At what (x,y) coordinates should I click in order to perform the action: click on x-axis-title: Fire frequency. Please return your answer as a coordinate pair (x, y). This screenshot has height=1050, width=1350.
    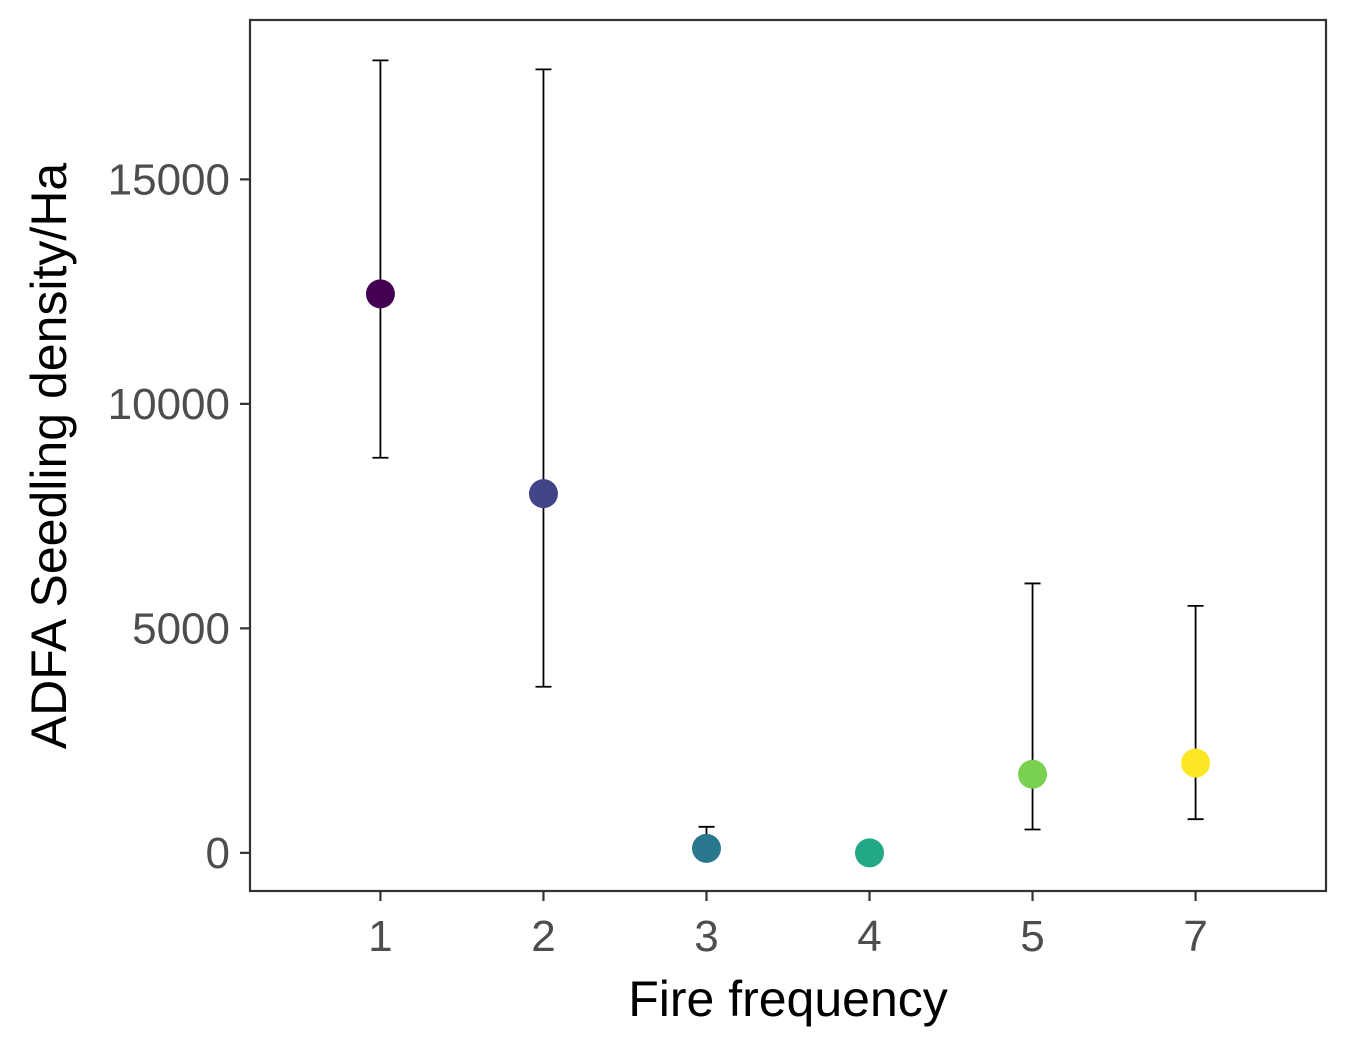
    Looking at the image, I should click on (788, 999).